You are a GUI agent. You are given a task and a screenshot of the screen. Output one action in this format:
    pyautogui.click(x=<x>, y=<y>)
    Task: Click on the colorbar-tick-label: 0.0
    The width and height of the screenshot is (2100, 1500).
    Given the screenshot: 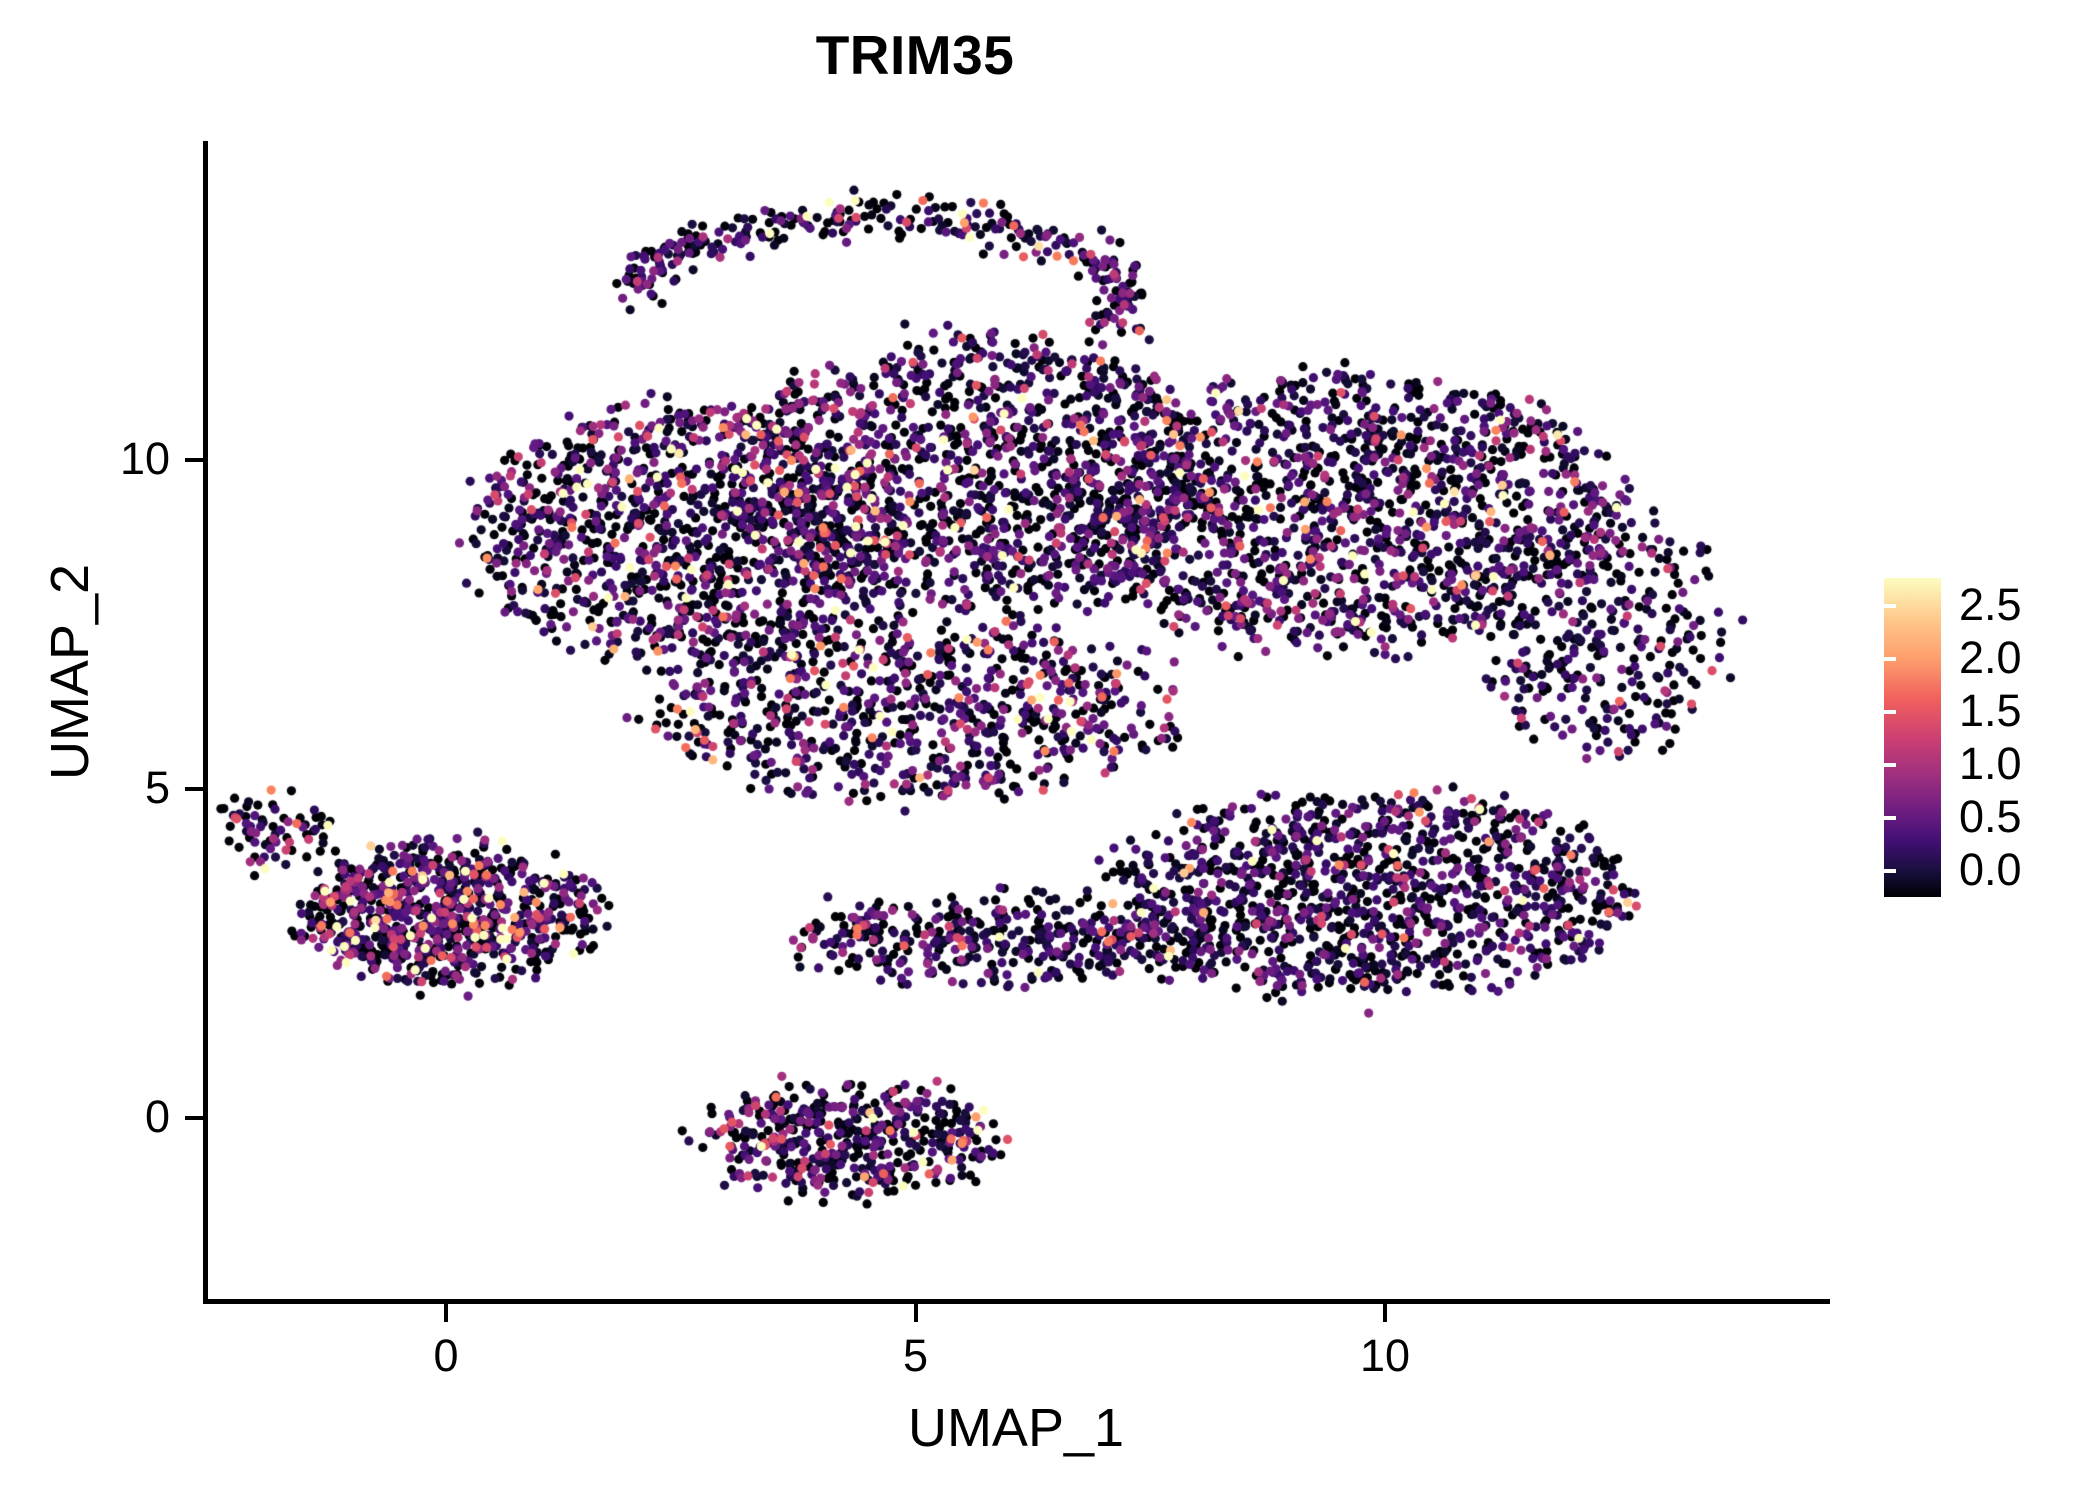 What is the action you would take?
    pyautogui.click(x=1990, y=870)
    